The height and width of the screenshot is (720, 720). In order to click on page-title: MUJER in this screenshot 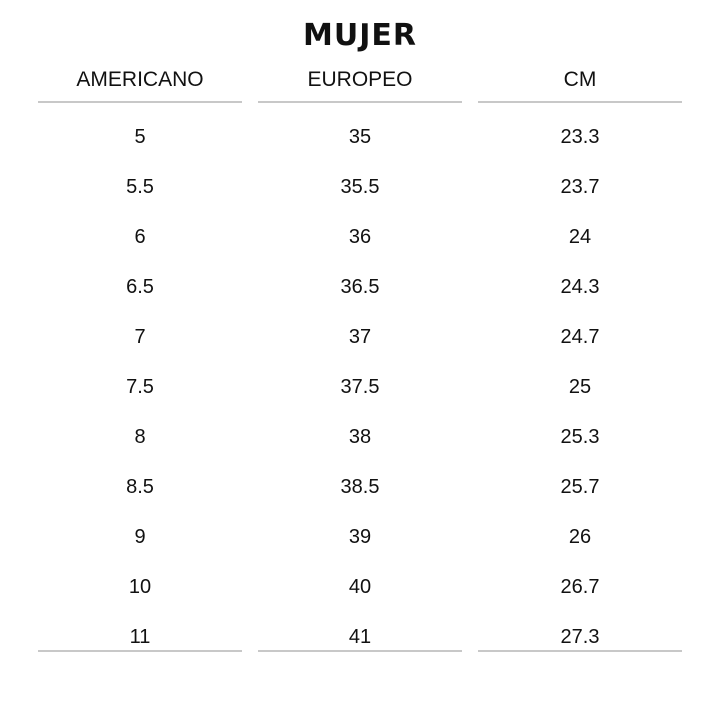, I will do `click(360, 35)`.